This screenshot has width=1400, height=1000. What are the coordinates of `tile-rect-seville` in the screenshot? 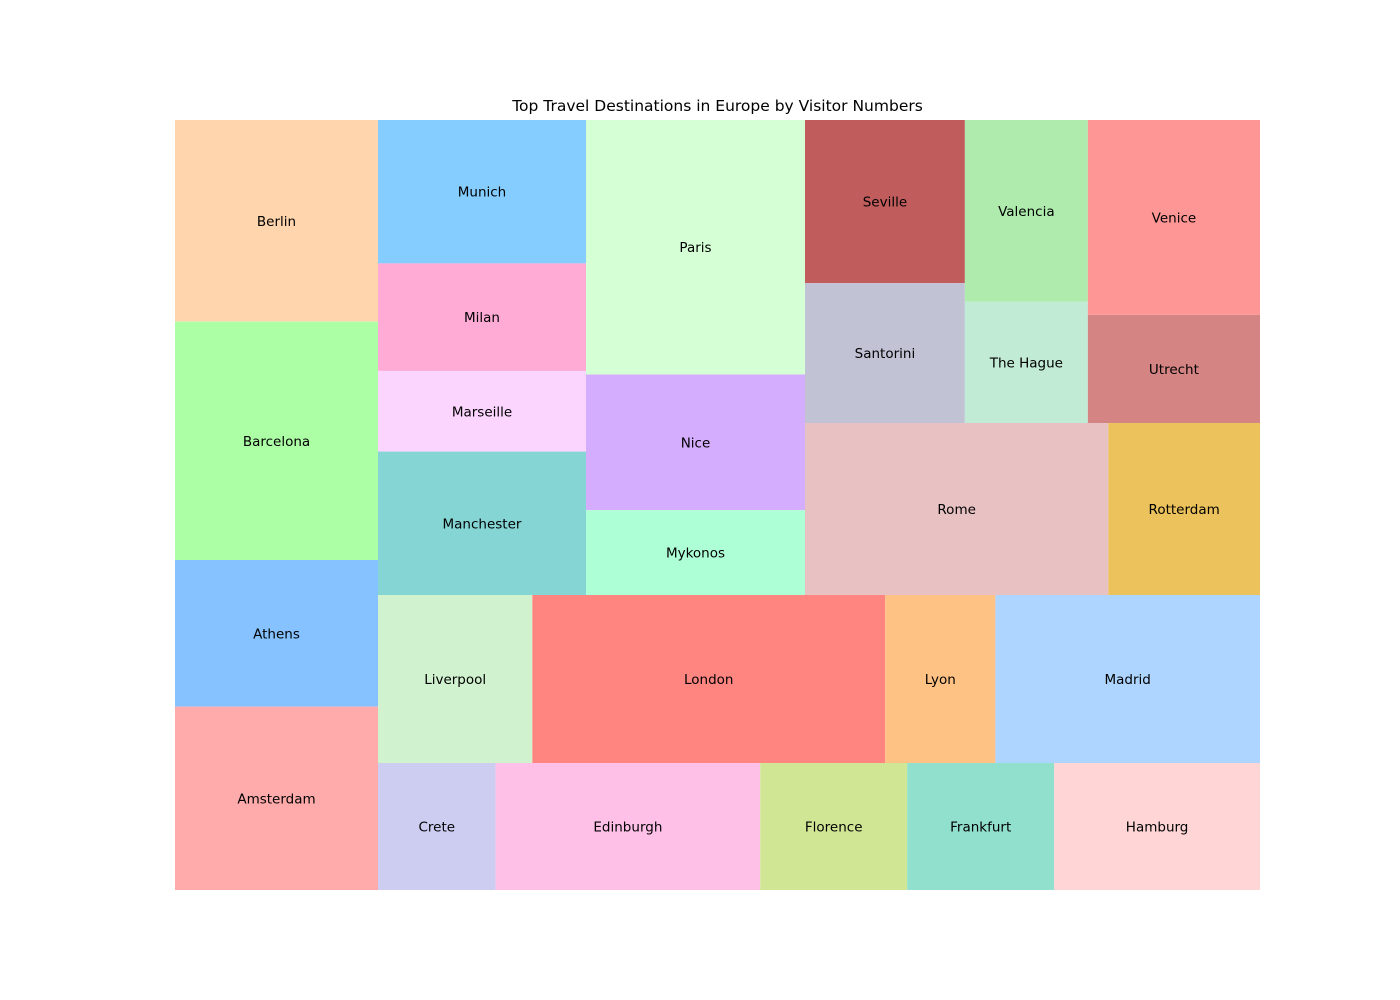 It's located at (885, 202).